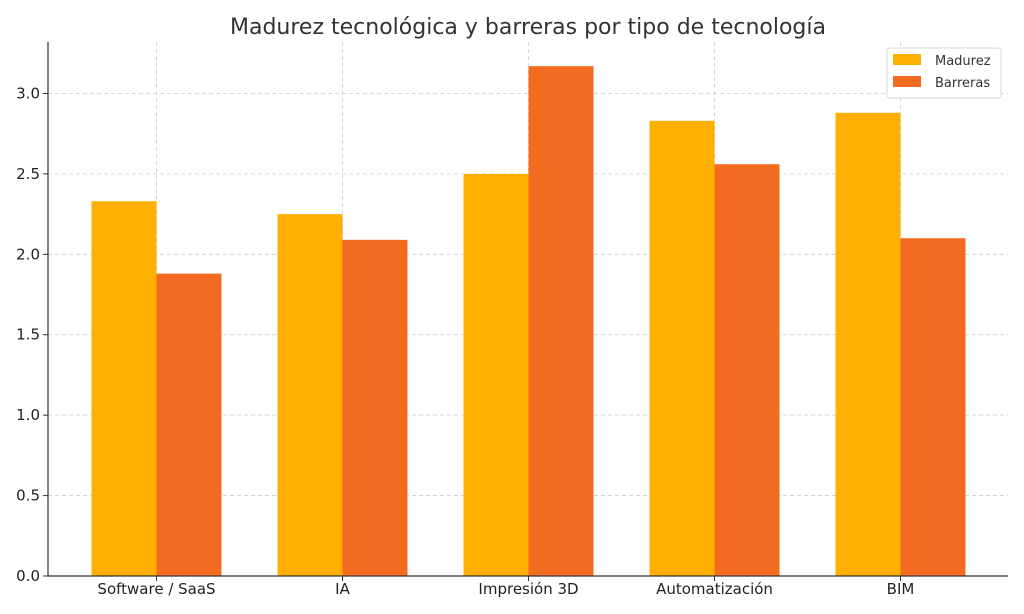 The height and width of the screenshot is (614, 1024). Describe the element at coordinates (907, 59) in the screenshot. I see `legend-swatch-madurez` at that location.